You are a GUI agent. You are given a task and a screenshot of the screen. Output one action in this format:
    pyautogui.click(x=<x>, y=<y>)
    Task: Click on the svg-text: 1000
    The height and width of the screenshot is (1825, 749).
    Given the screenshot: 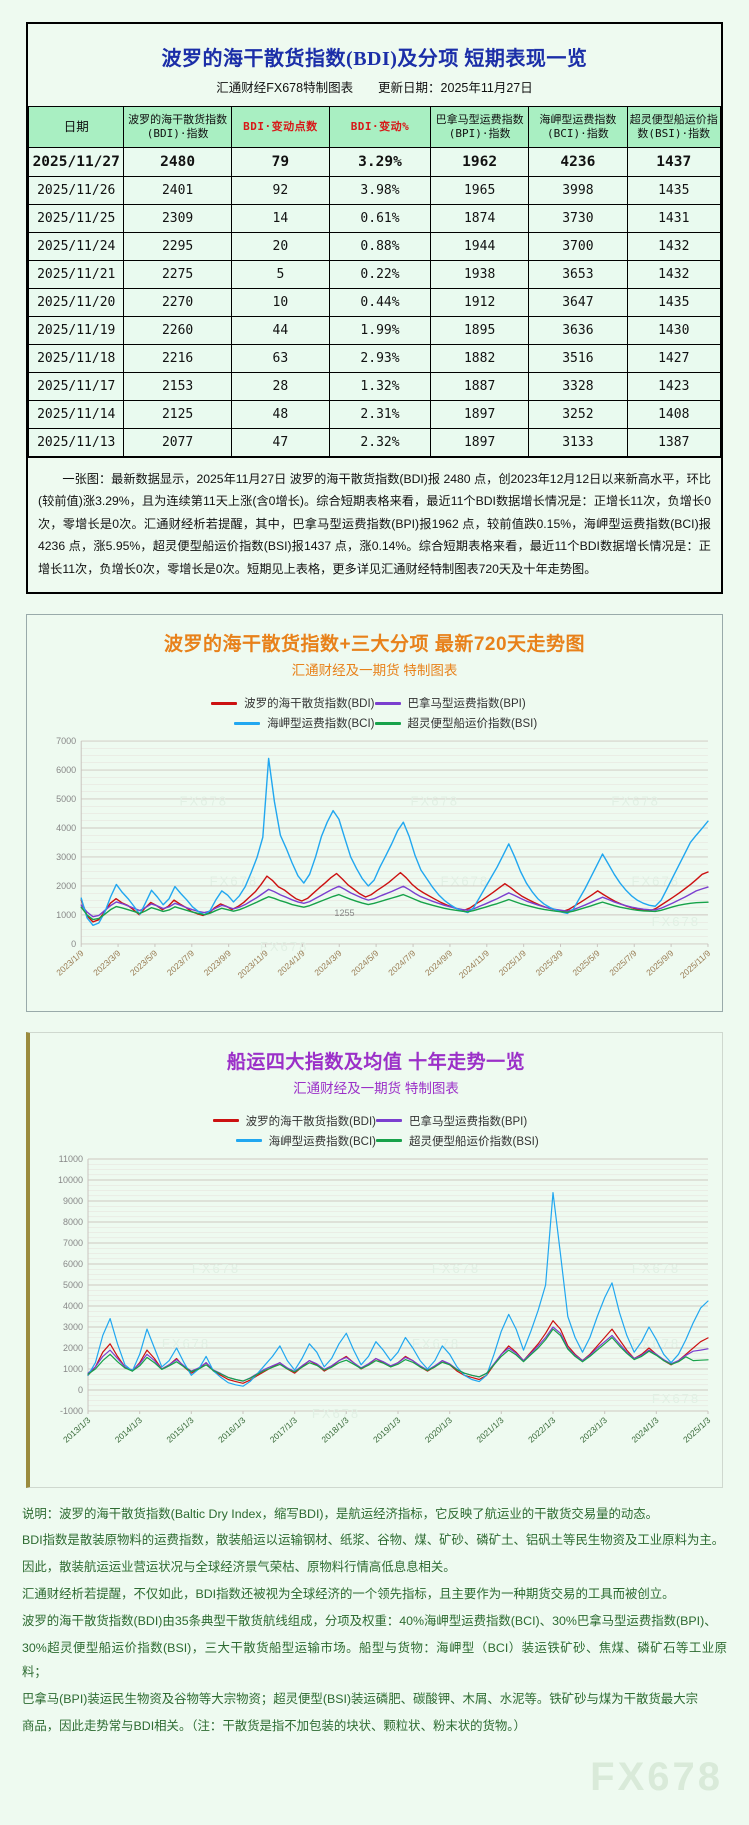 What is the action you would take?
    pyautogui.click(x=66, y=915)
    